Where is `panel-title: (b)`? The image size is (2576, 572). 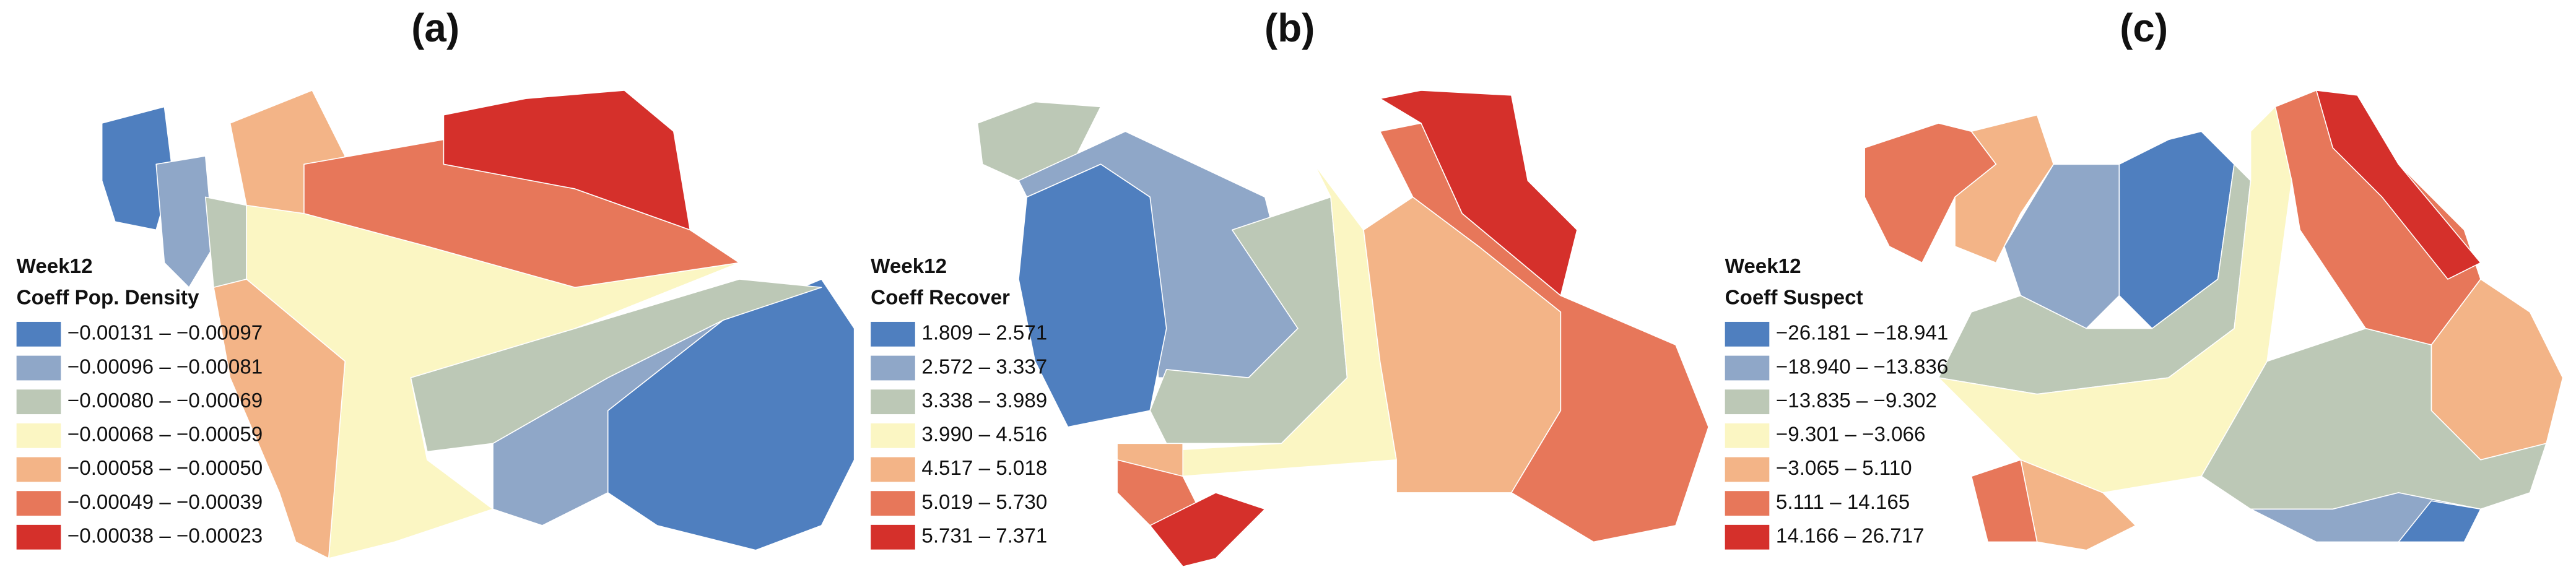
panel-title: (b) is located at coordinates (1289, 28).